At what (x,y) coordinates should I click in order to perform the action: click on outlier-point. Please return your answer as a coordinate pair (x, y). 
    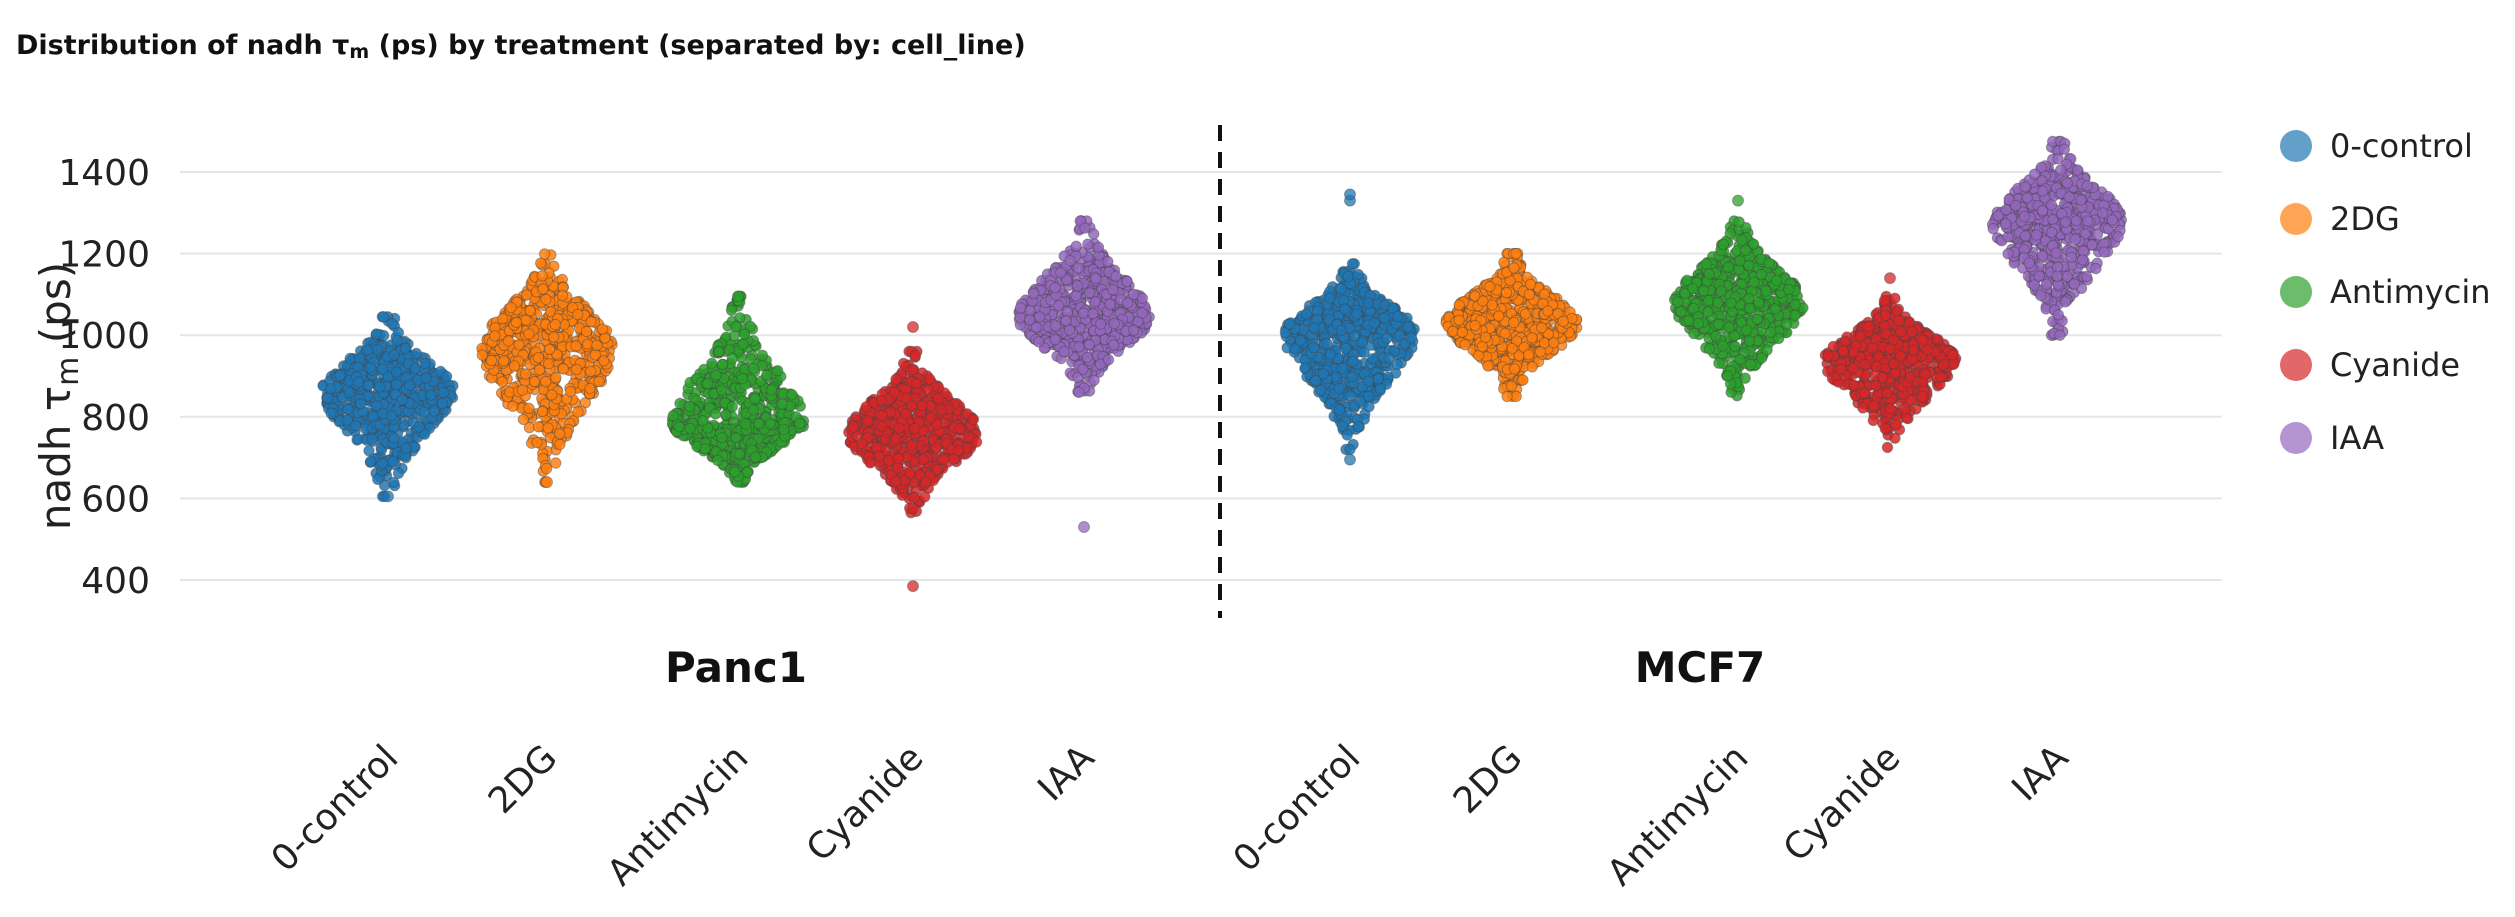
    Looking at the image, I should click on (1350, 194).